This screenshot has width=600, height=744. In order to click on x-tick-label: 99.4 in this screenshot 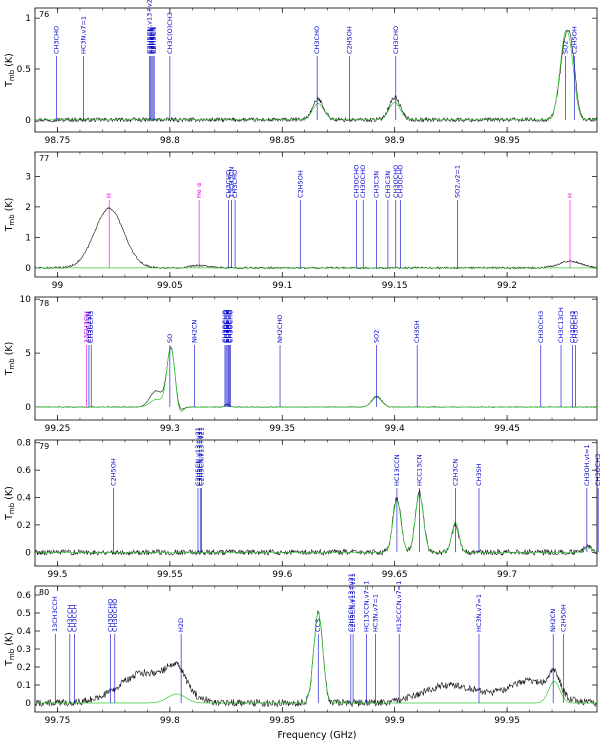, I will do `click(395, 429)`.